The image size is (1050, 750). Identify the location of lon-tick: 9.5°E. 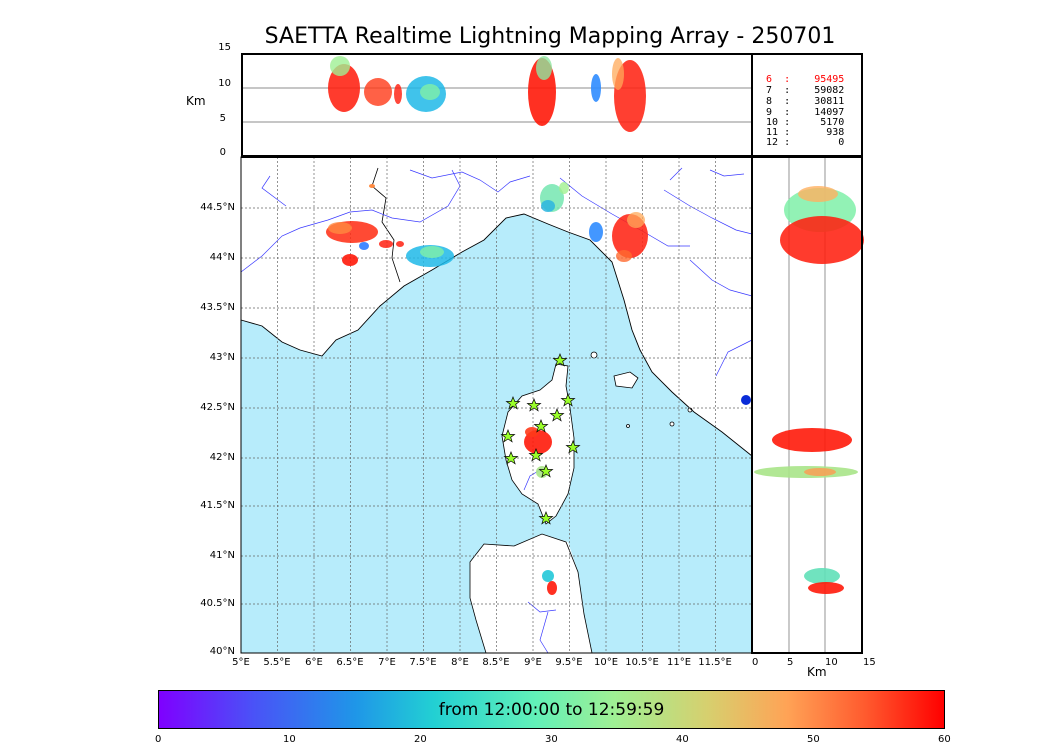
(569, 662).